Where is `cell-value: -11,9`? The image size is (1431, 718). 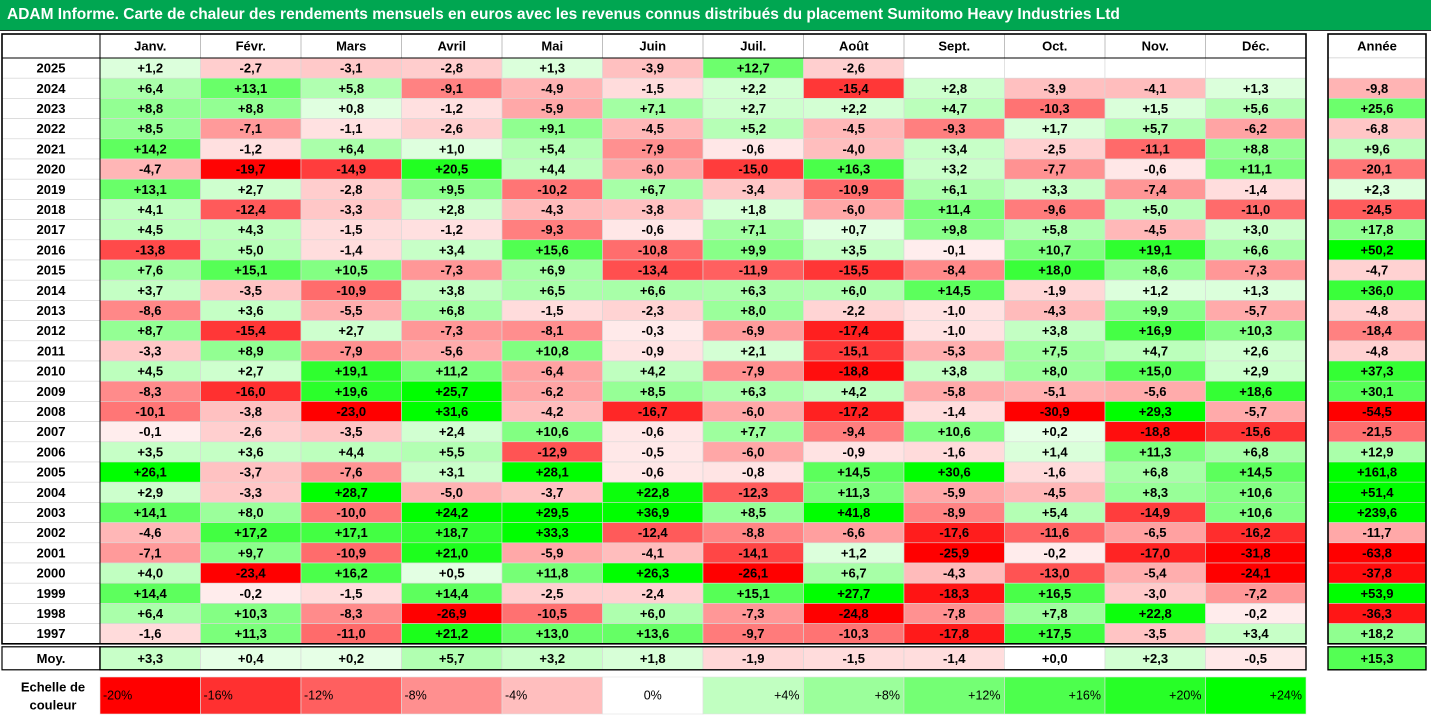
cell-value: -11,9 is located at coordinates (753, 270).